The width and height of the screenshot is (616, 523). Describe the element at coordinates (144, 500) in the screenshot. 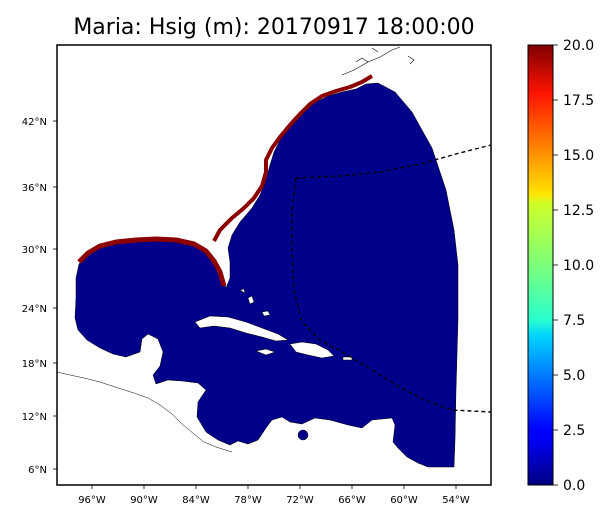

I see `lon-tick-label: 90°W` at that location.